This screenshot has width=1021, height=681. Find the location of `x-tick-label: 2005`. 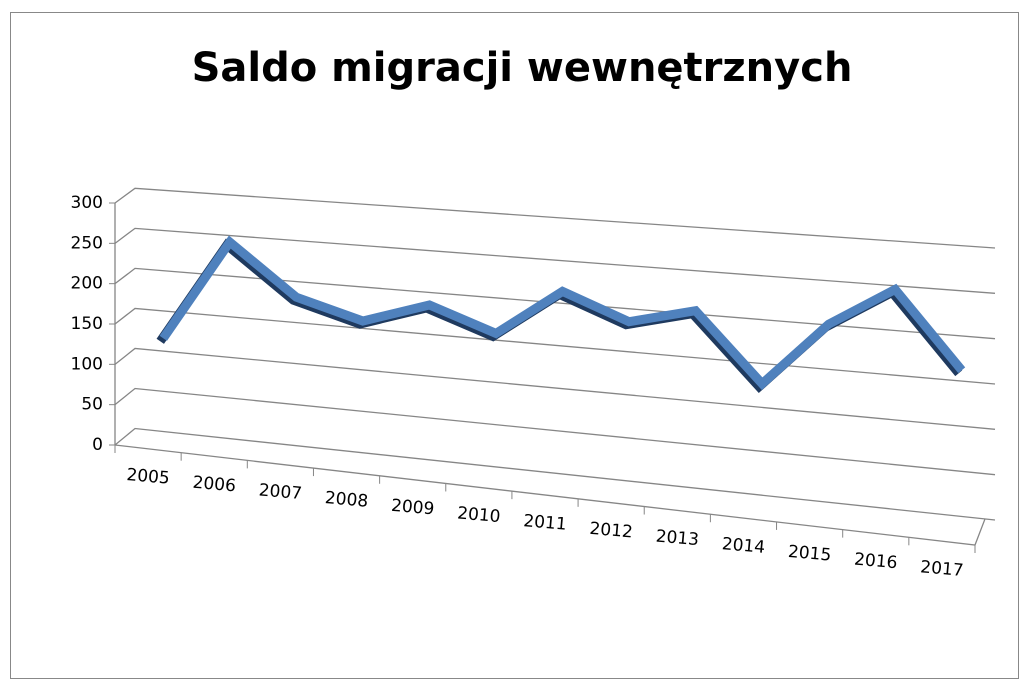

x-tick-label: 2005 is located at coordinates (148, 477).